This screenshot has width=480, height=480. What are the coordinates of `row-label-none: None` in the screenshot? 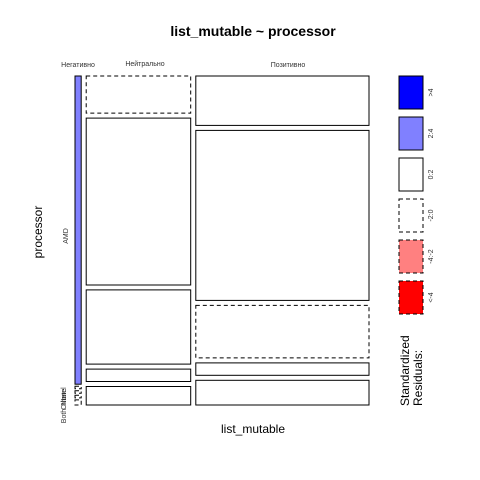 It's located at (64, 397).